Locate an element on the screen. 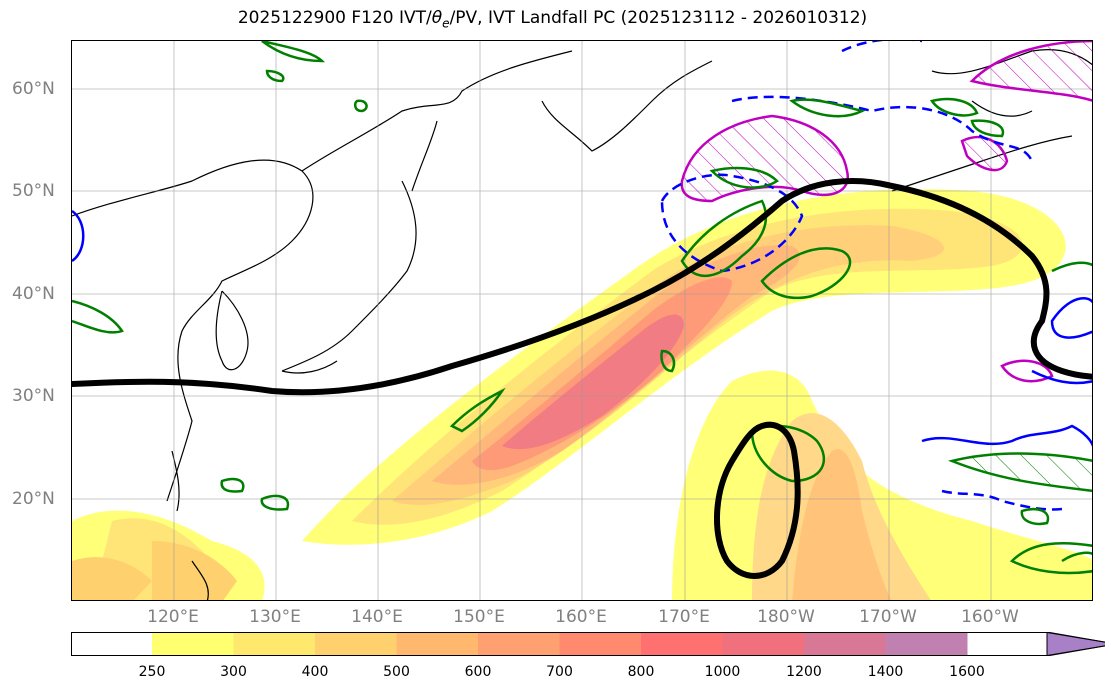  lon-label: 180°W is located at coordinates (786, 617).